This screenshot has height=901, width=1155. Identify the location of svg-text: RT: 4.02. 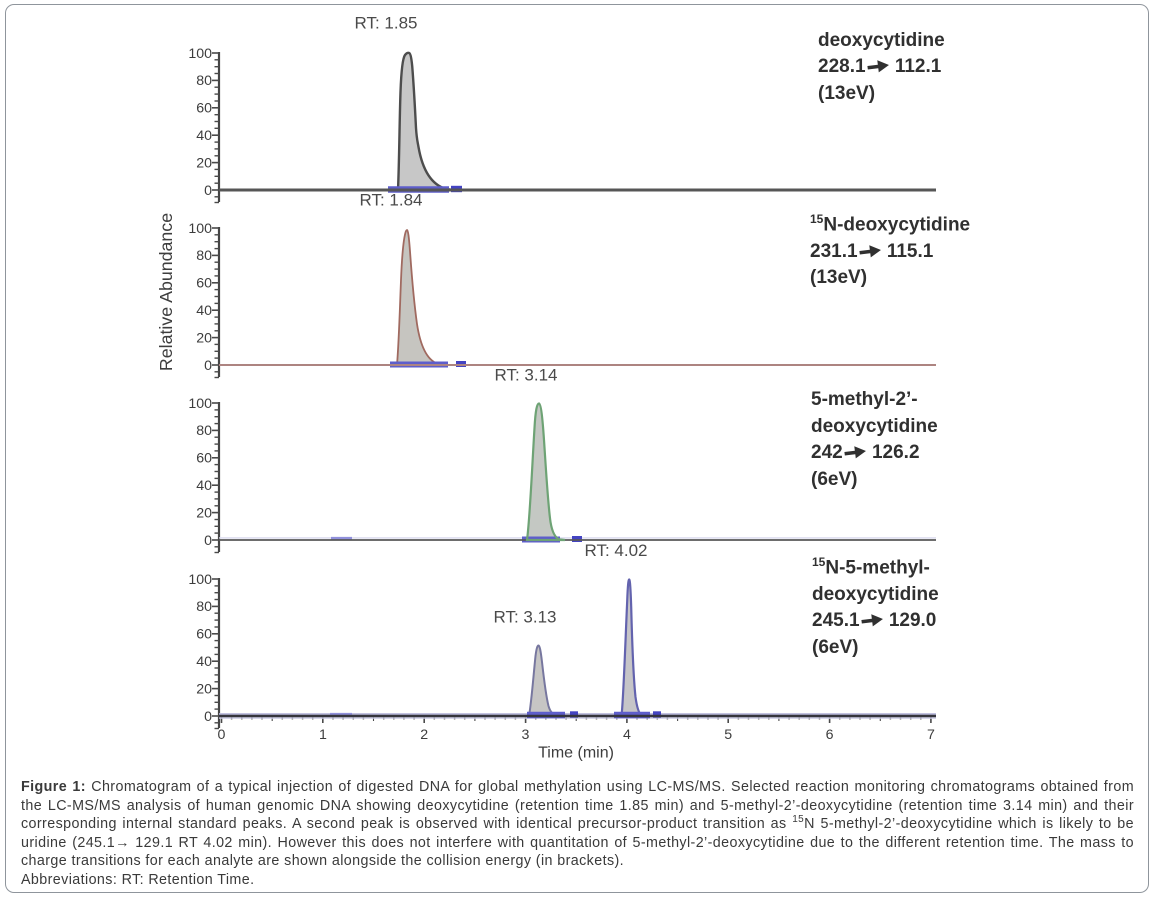
(615, 550).